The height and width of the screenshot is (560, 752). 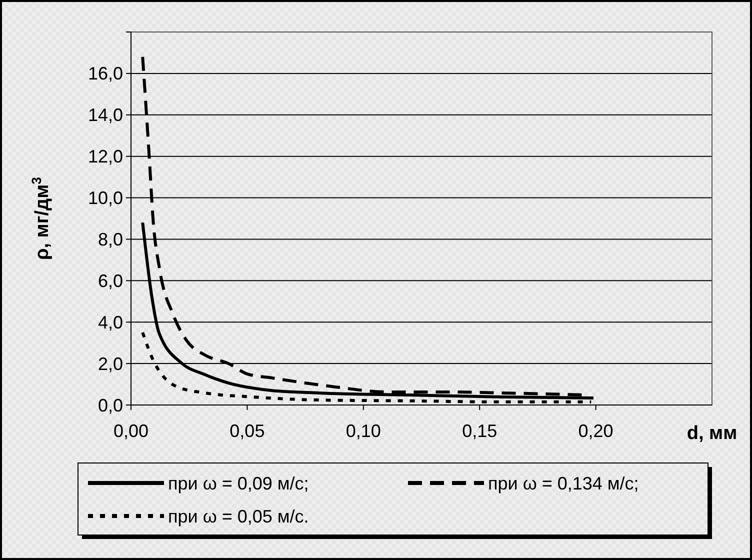 I want to click on legend-label: при ω = 0,09 м/с;, so click(x=238, y=483).